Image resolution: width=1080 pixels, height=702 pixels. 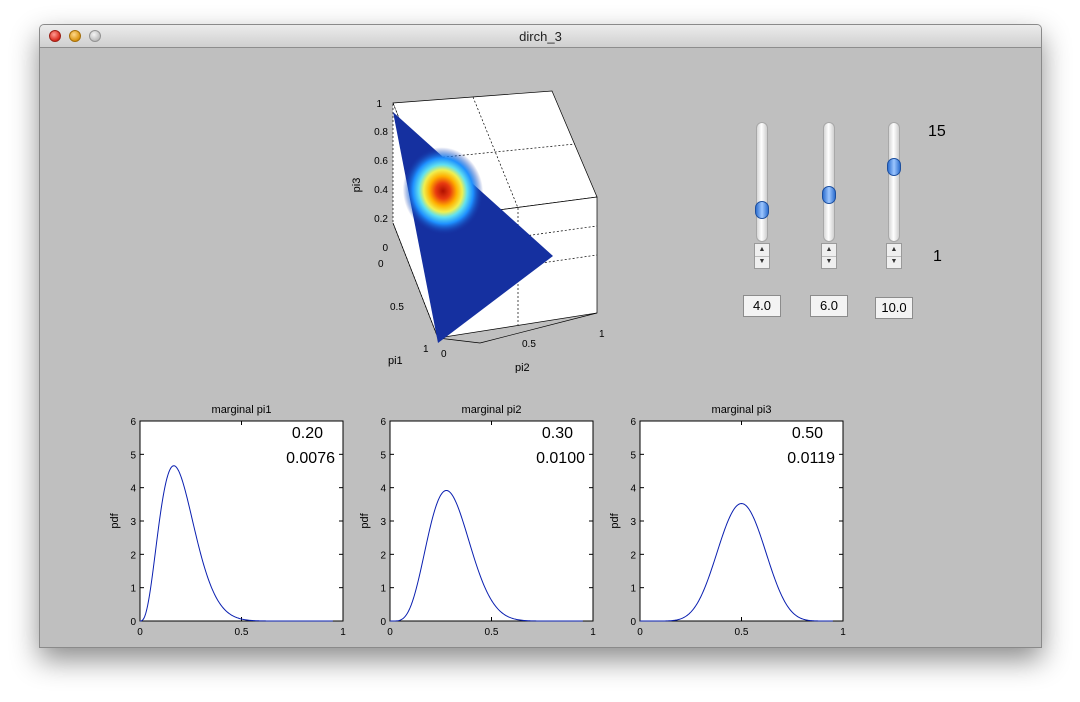 I want to click on chart-title: marginal pi1, so click(x=242, y=410).